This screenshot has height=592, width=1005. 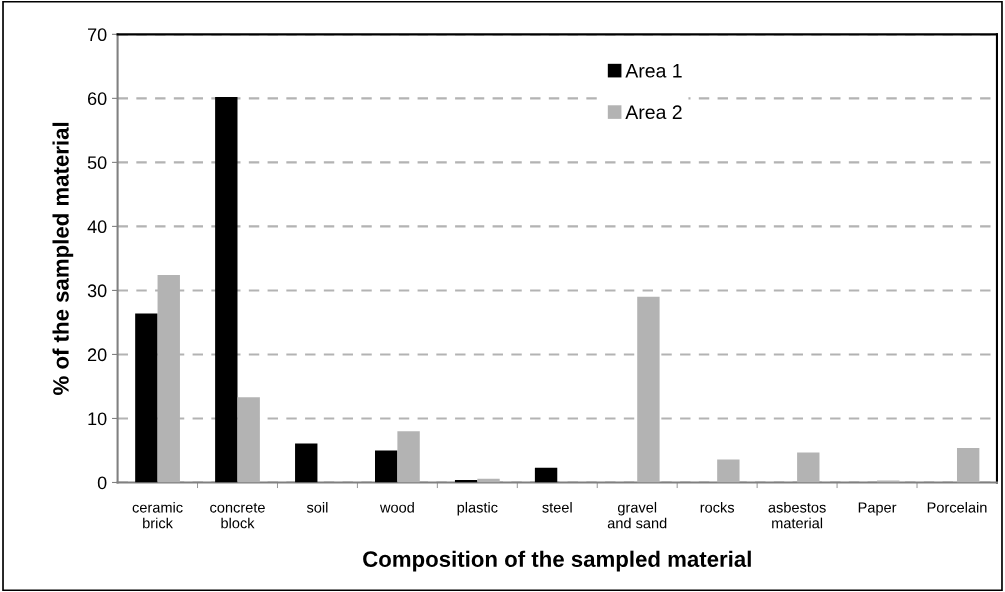 I want to click on x-tick-label: ceramic brick, so click(x=157, y=515).